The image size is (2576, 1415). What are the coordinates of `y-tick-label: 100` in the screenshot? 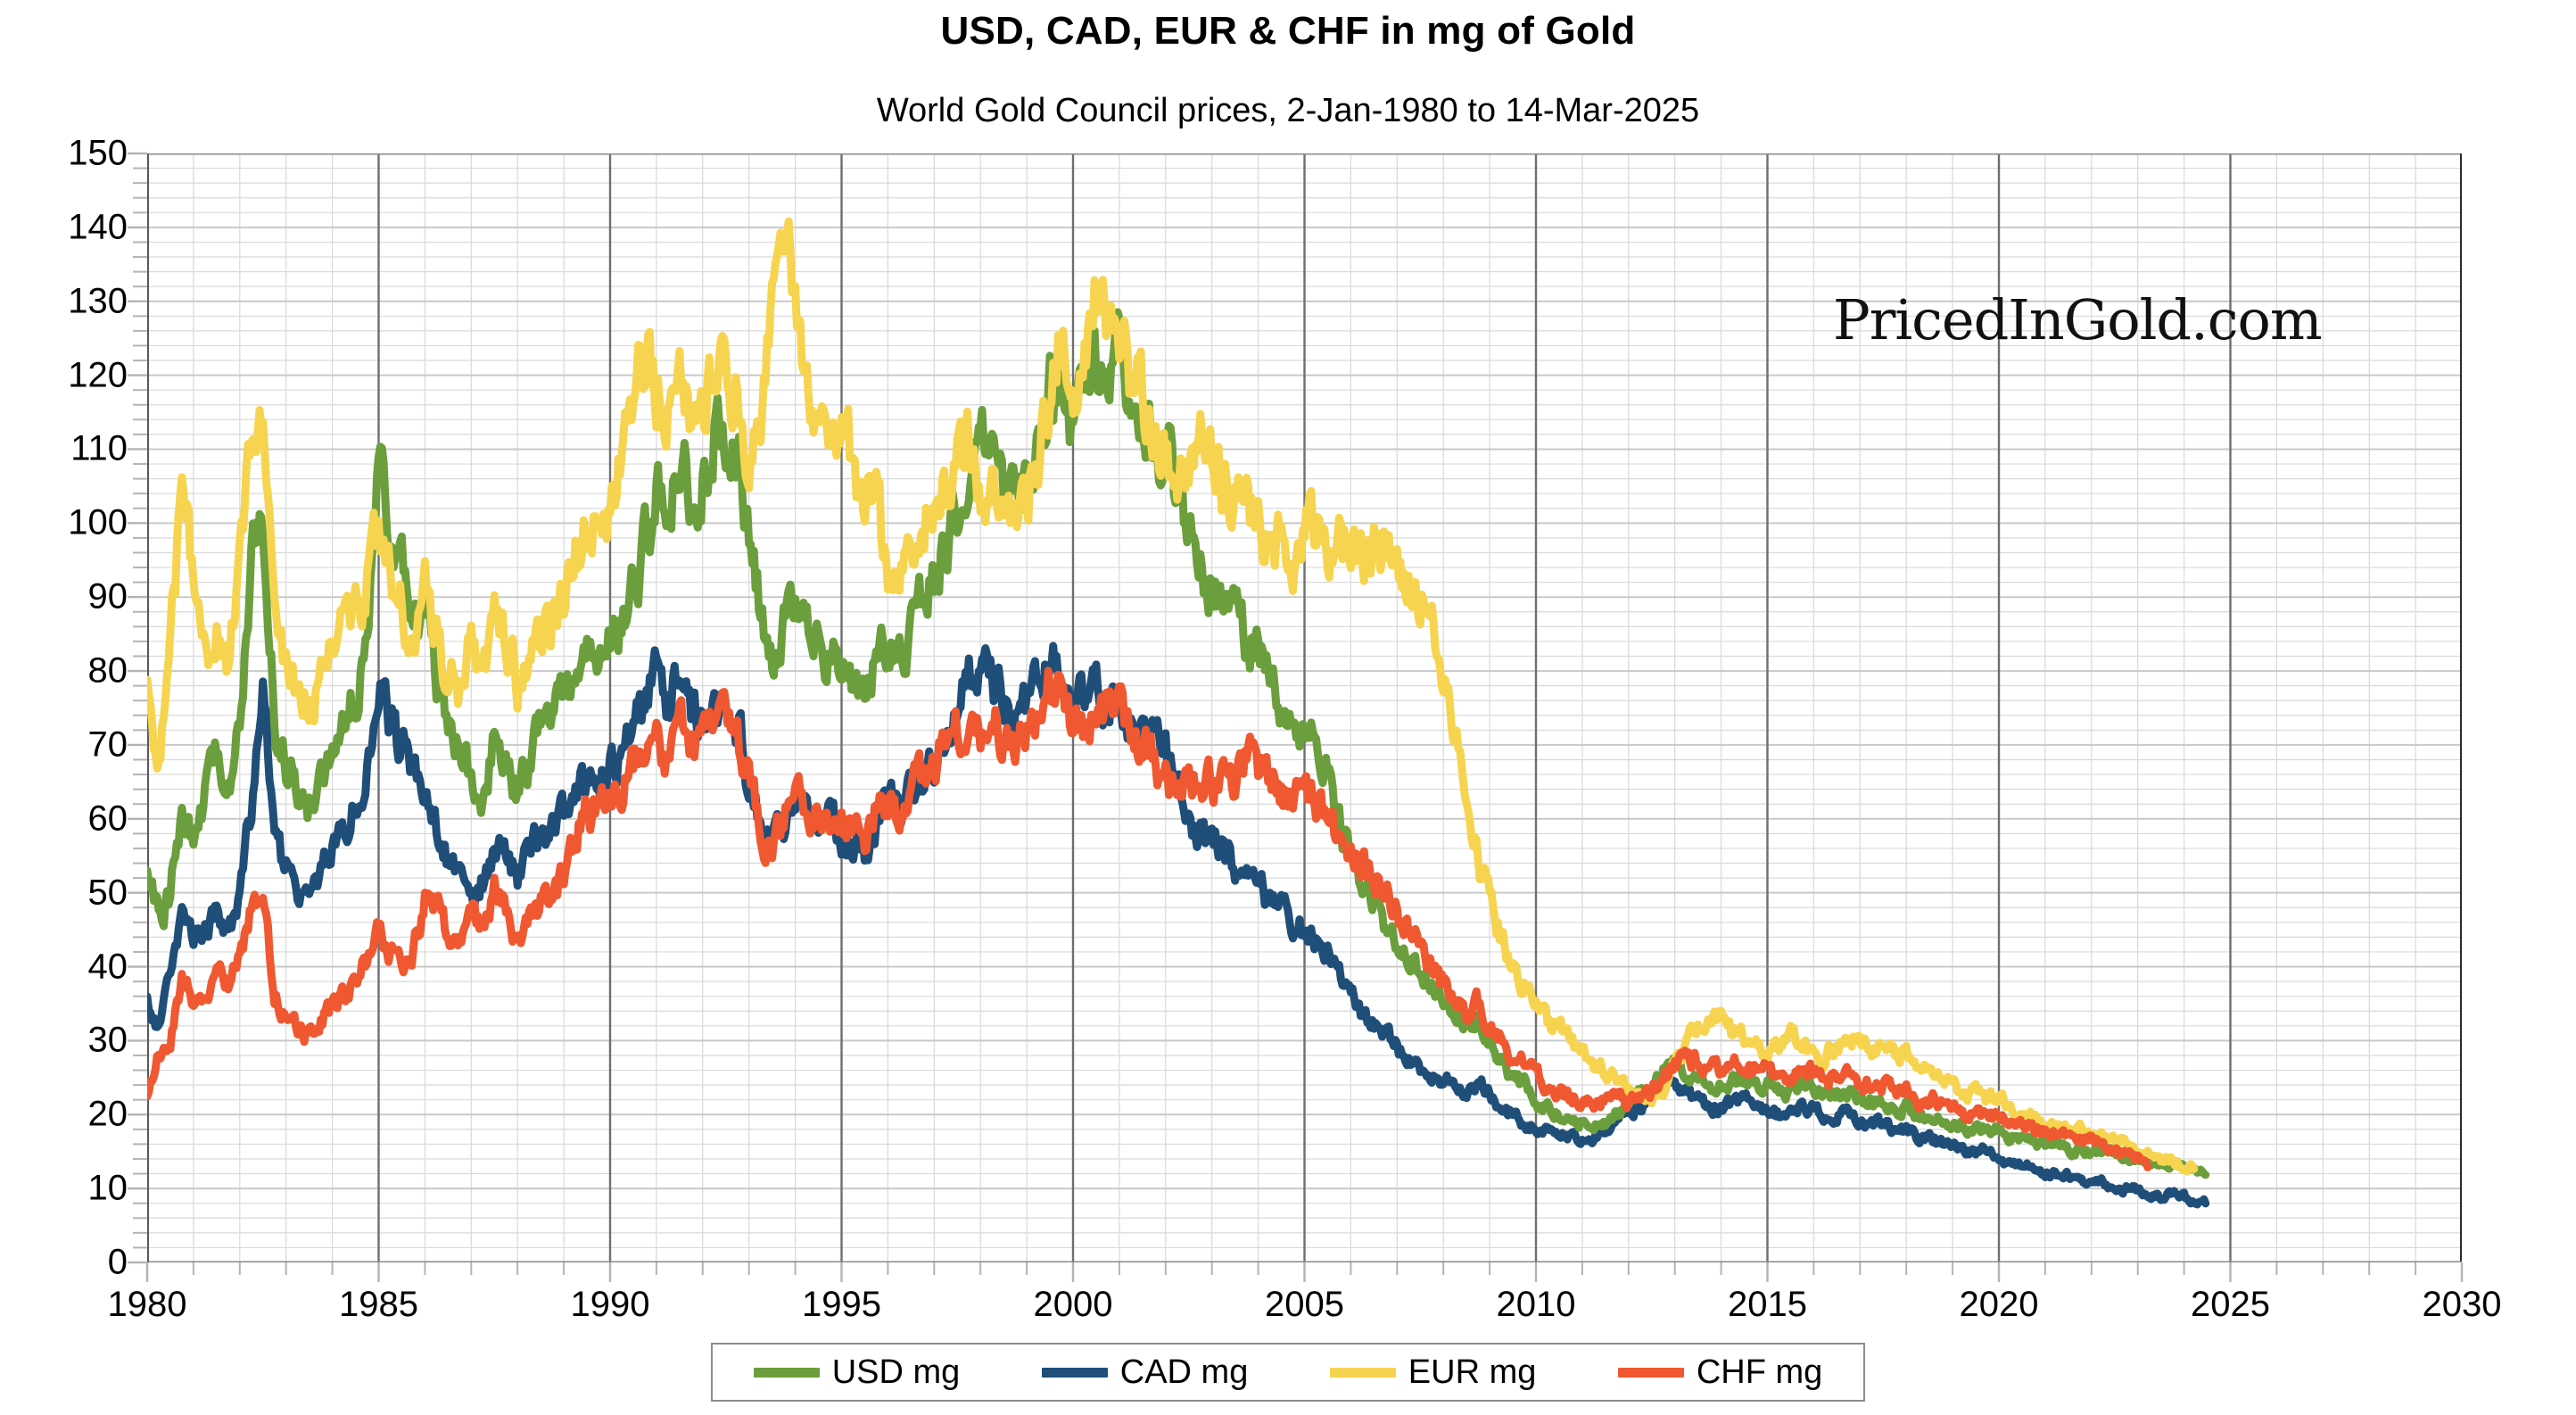 It's located at (98, 522).